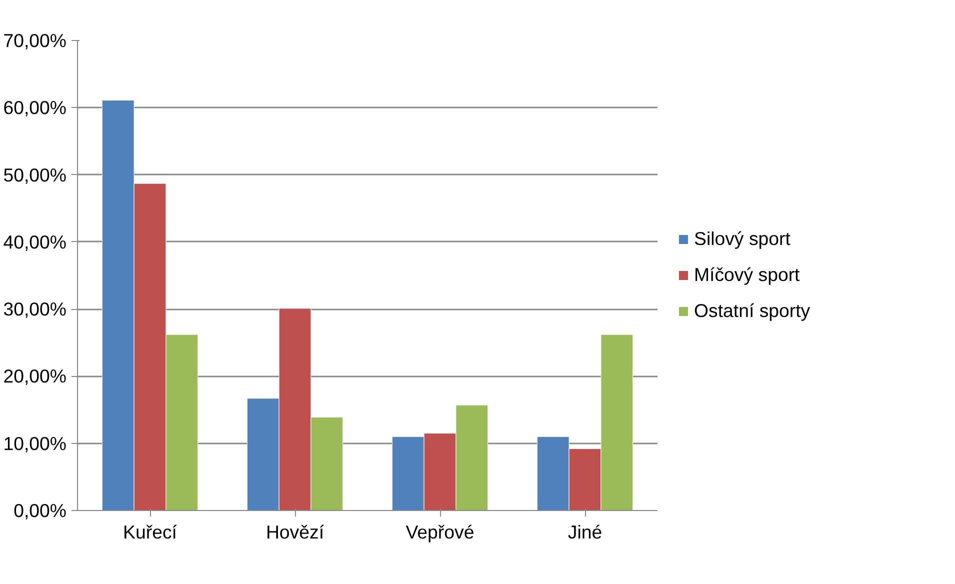 The width and height of the screenshot is (955, 584). Describe the element at coordinates (585, 532) in the screenshot. I see `x-tick-label: Jiné` at that location.